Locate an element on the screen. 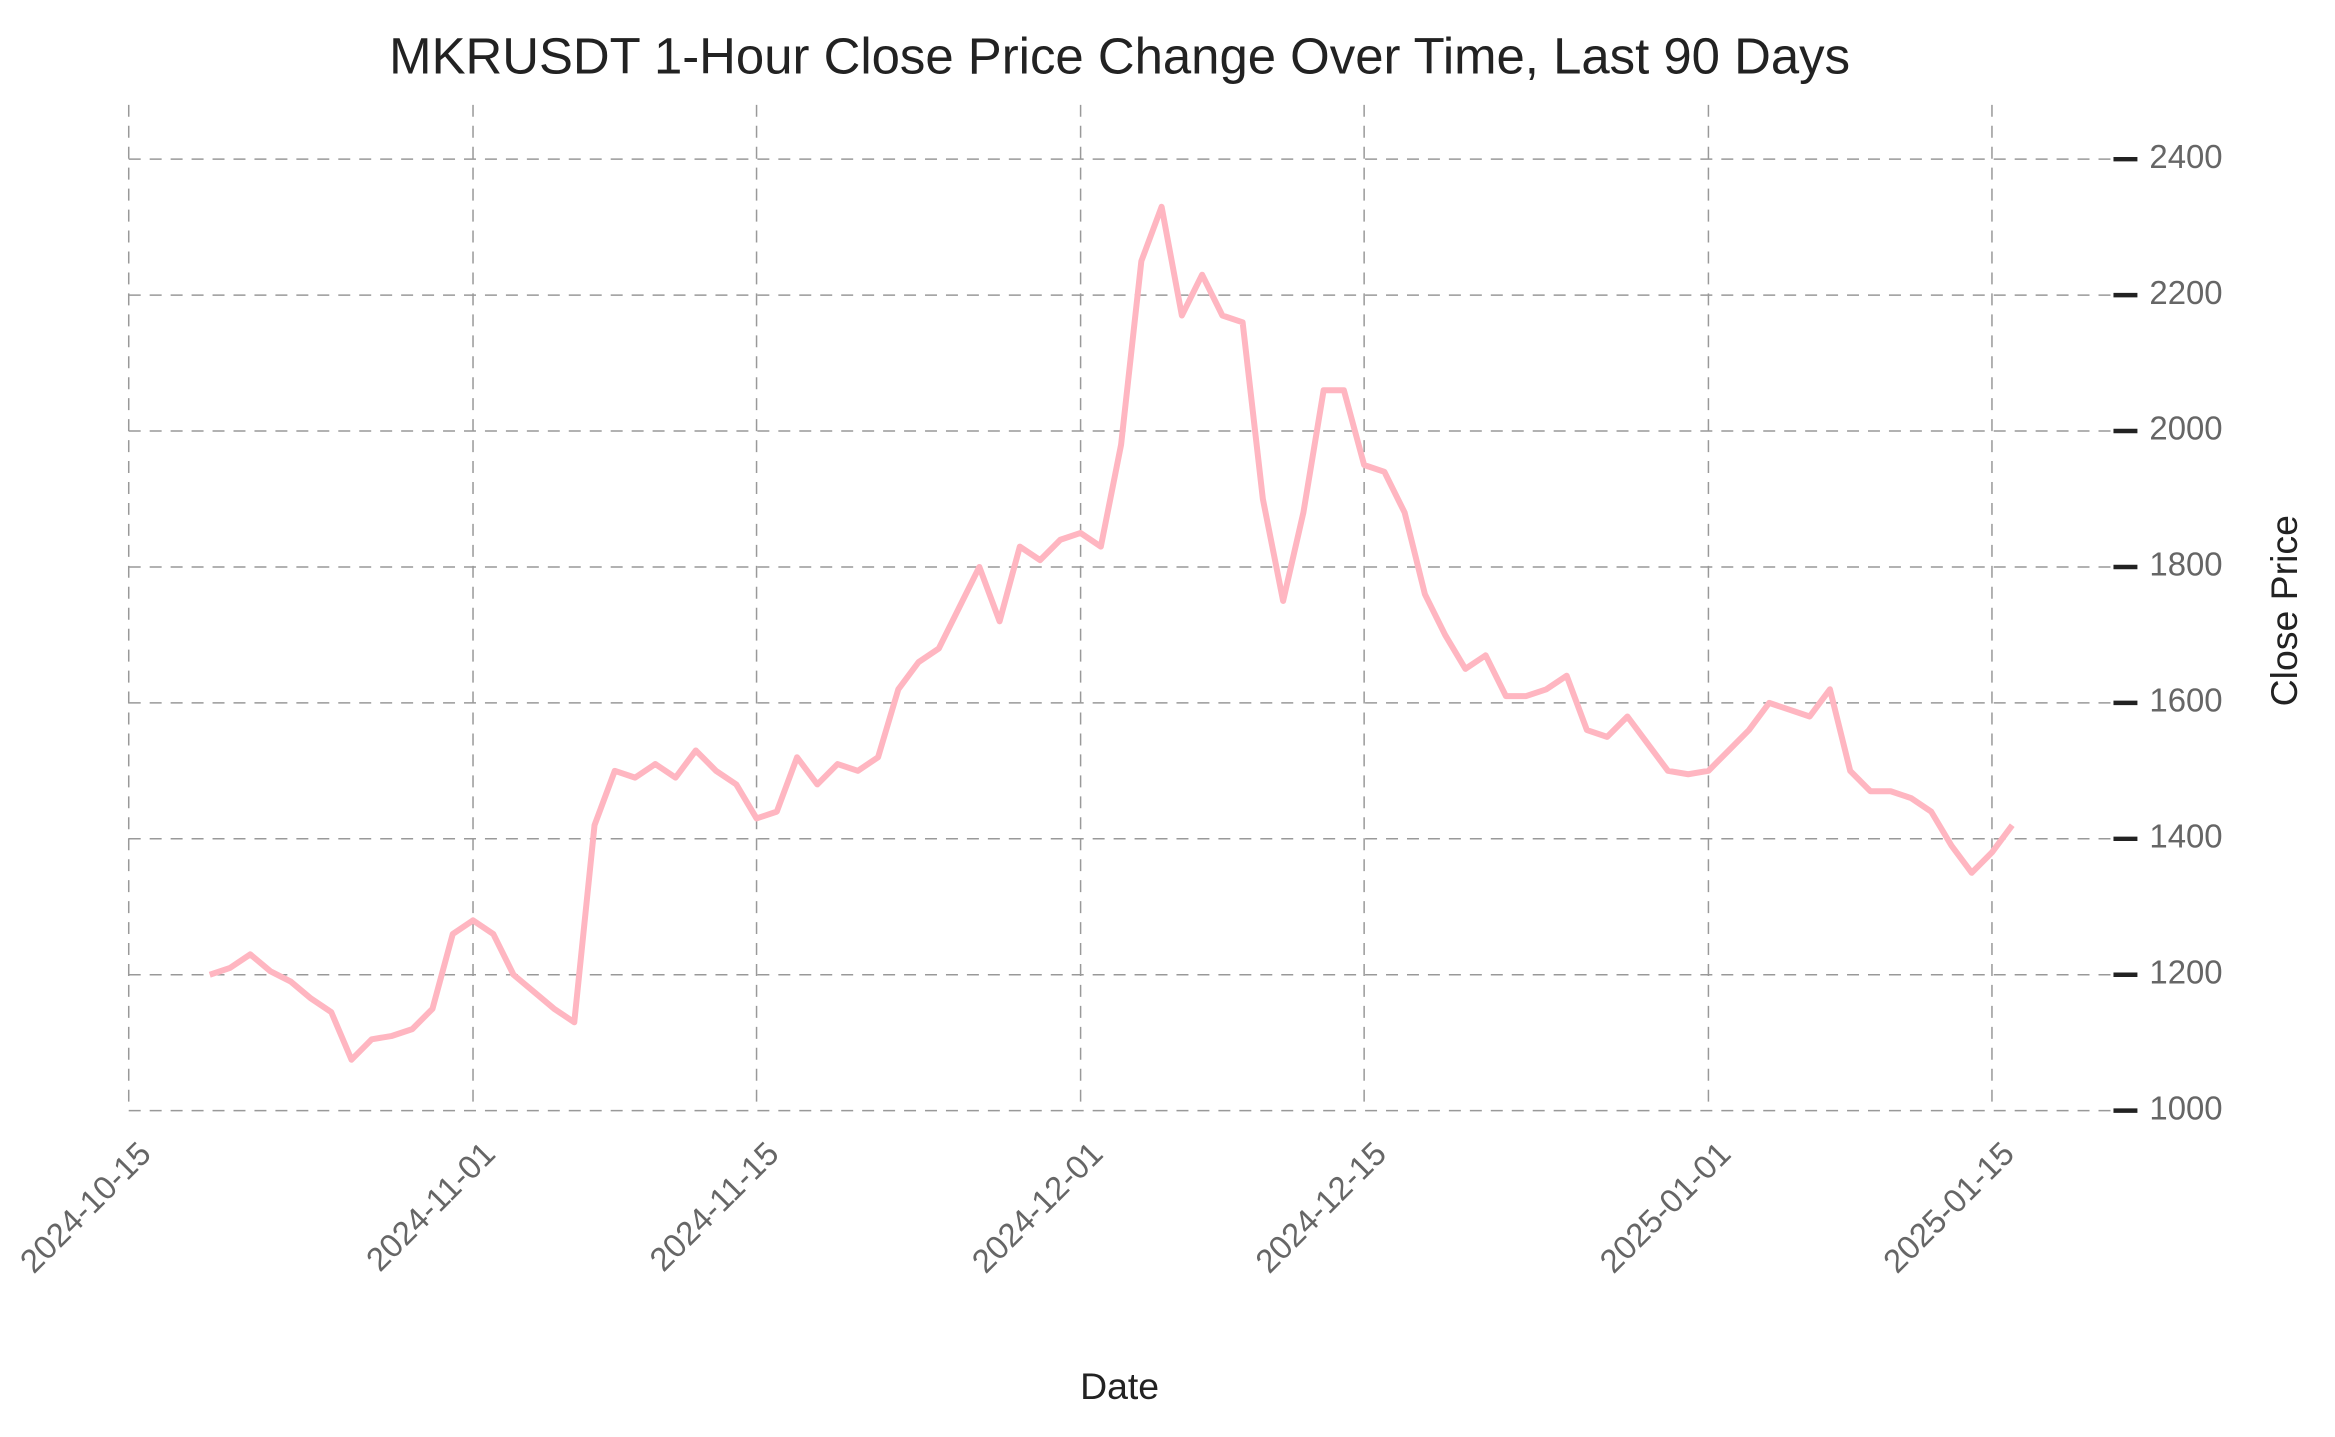 This screenshot has width=2335, height=1437. x-tick-label: 2024-10-15 is located at coordinates (85, 1207).